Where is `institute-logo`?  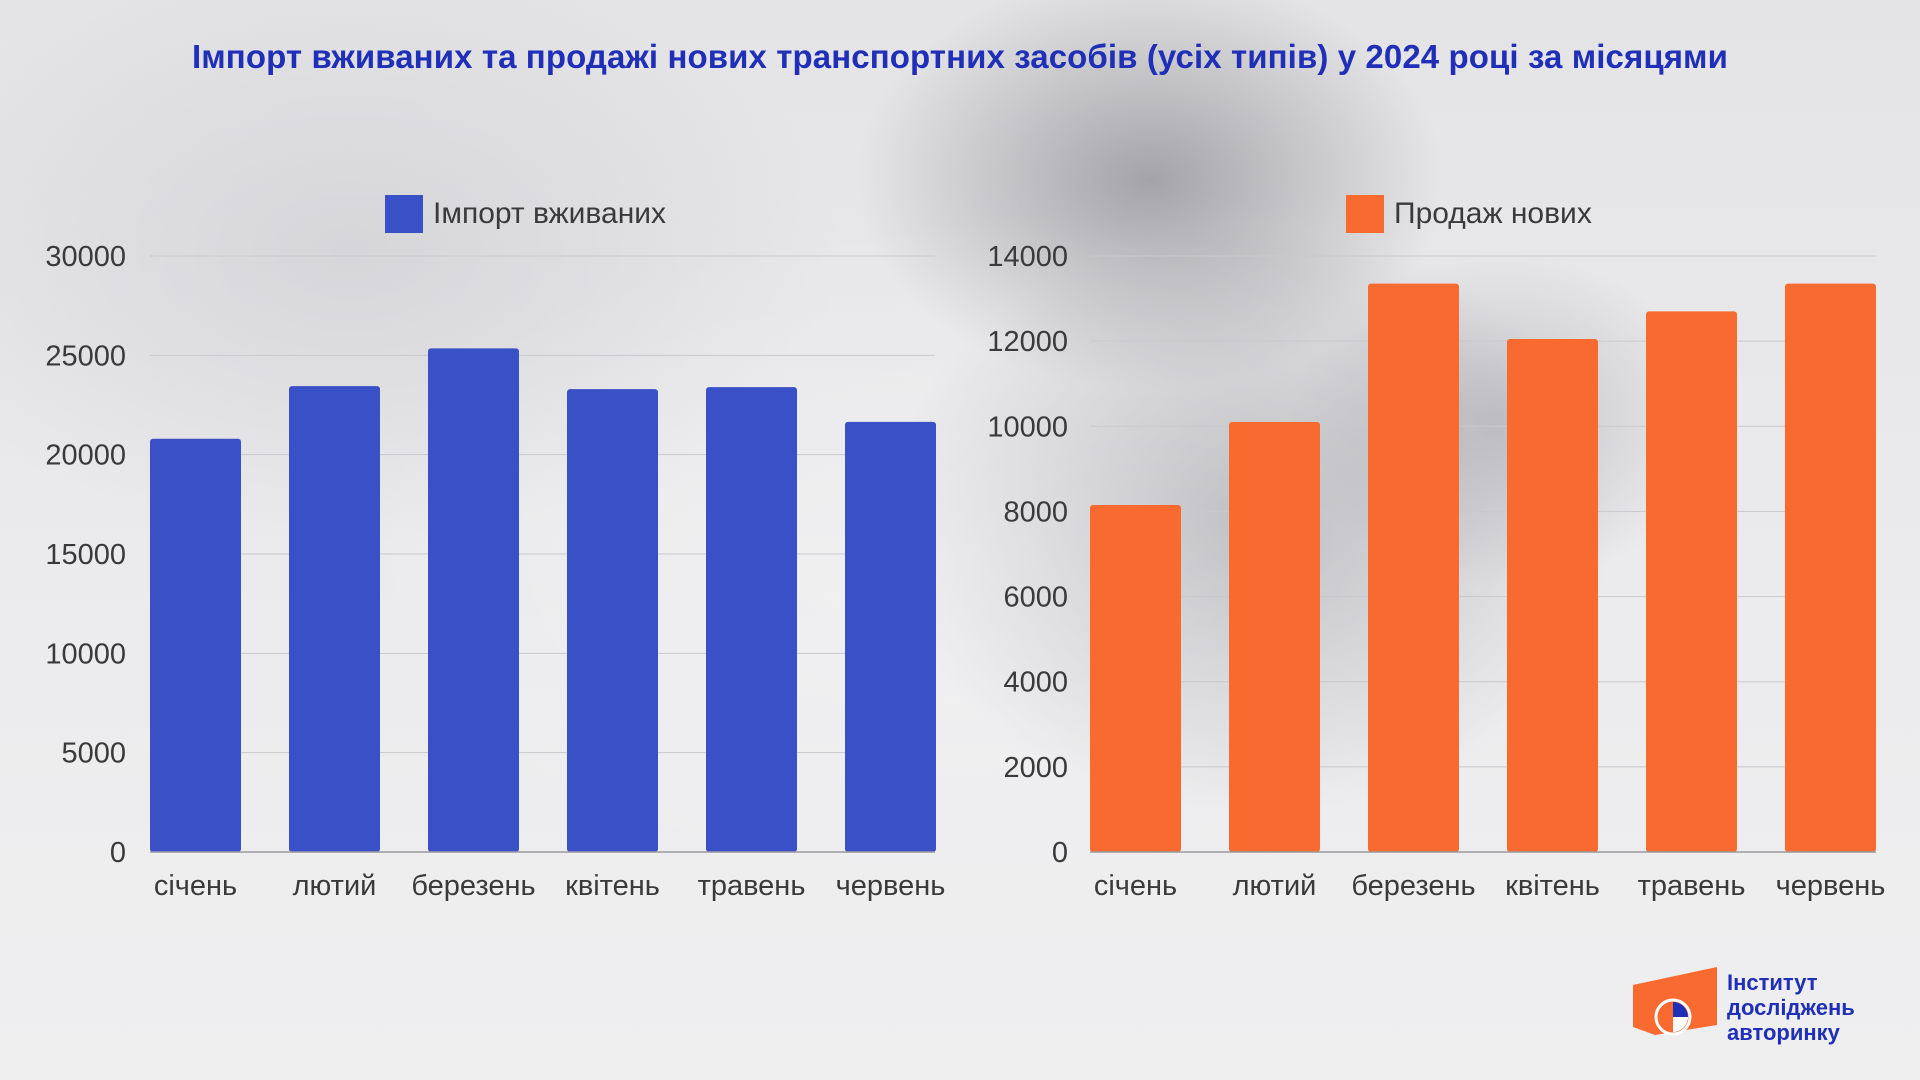
institute-logo is located at coordinates (1675, 1001).